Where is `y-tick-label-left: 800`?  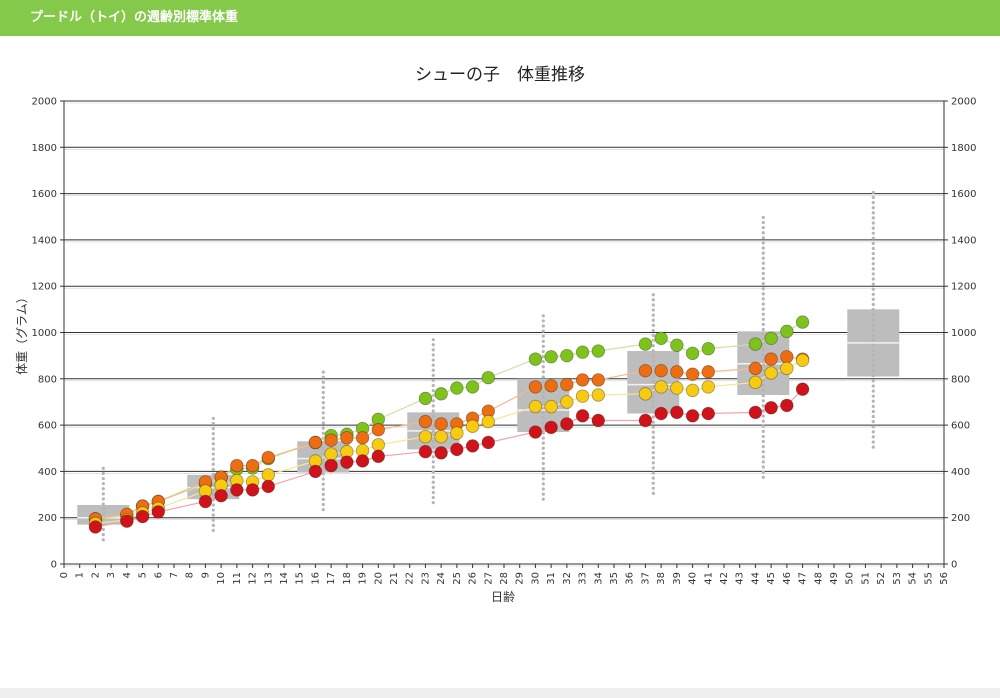
y-tick-label-left: 800 is located at coordinates (47, 379).